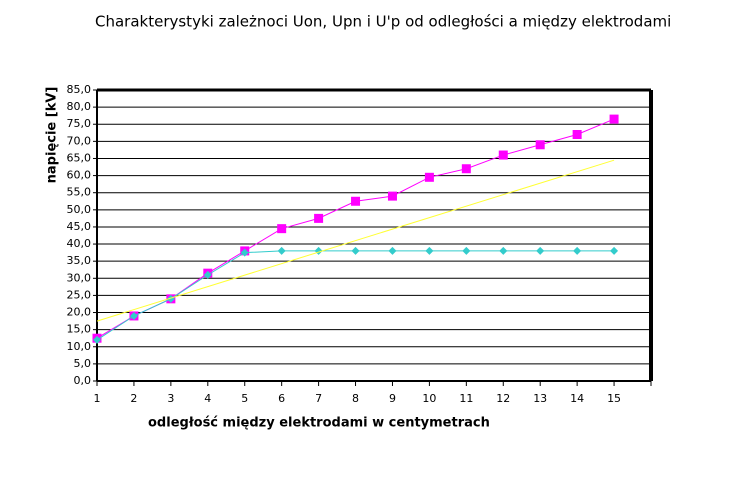  What do you see at coordinates (83, 380) in the screenshot?
I see `y-tick-label: 0,0` at bounding box center [83, 380].